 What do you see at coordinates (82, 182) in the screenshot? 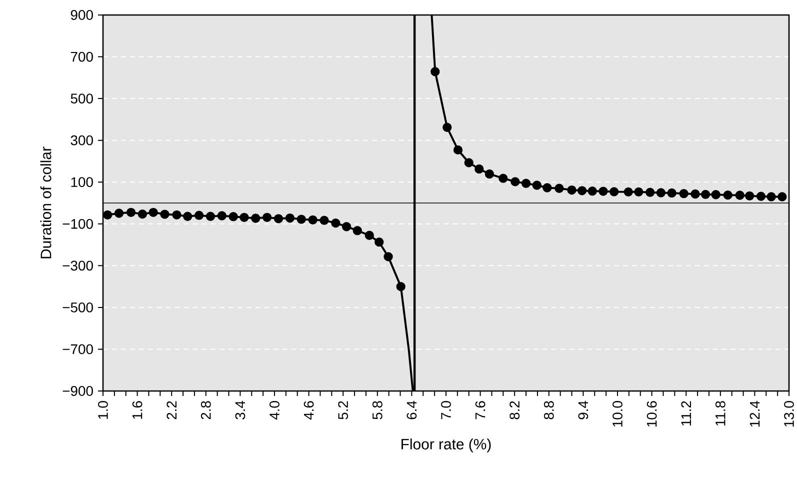
I see `y-tick-label: 100` at bounding box center [82, 182].